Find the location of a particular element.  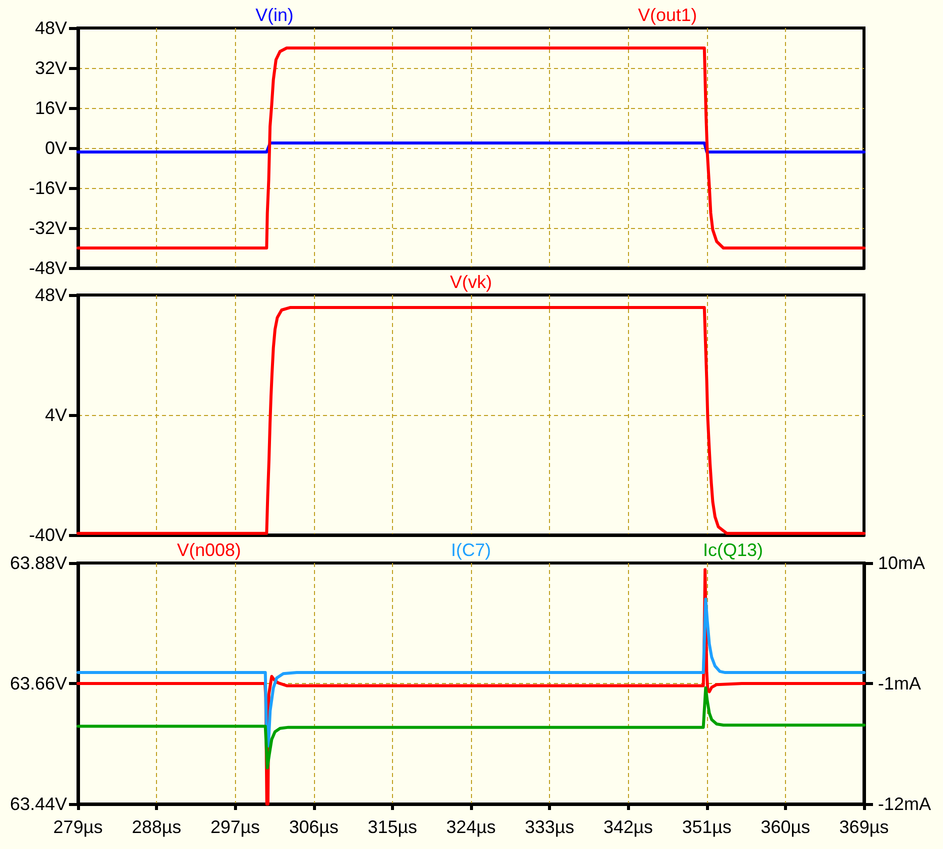

y-tick-label: -40V is located at coordinates (47, 535).